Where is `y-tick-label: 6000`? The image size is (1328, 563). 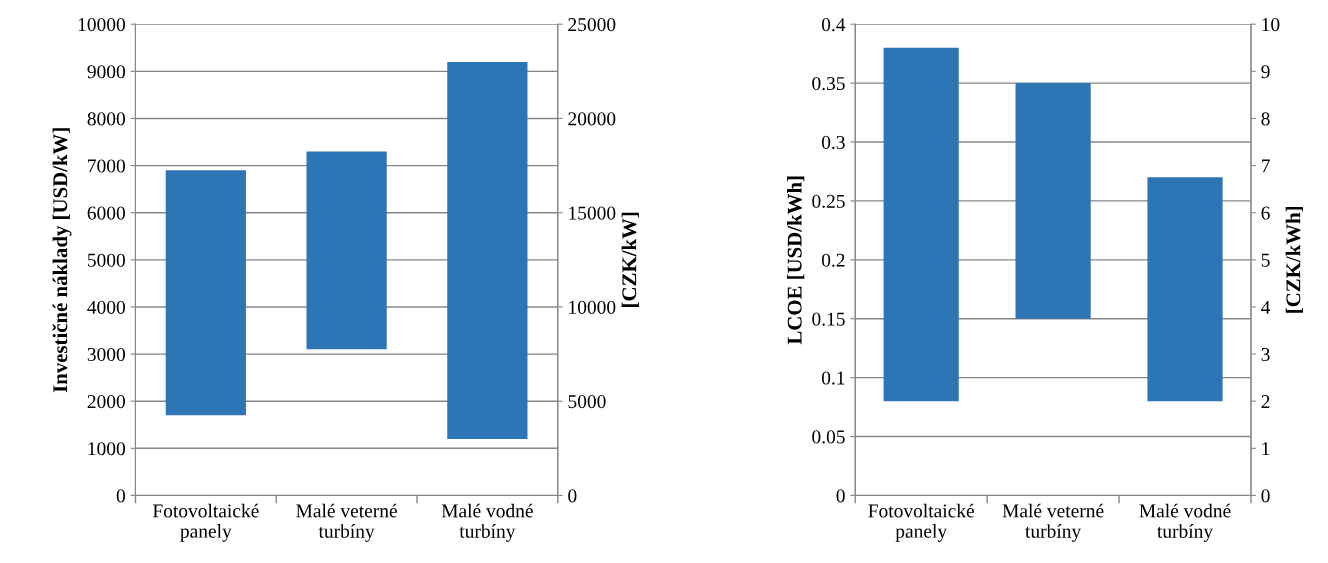
y-tick-label: 6000 is located at coordinates (106, 213).